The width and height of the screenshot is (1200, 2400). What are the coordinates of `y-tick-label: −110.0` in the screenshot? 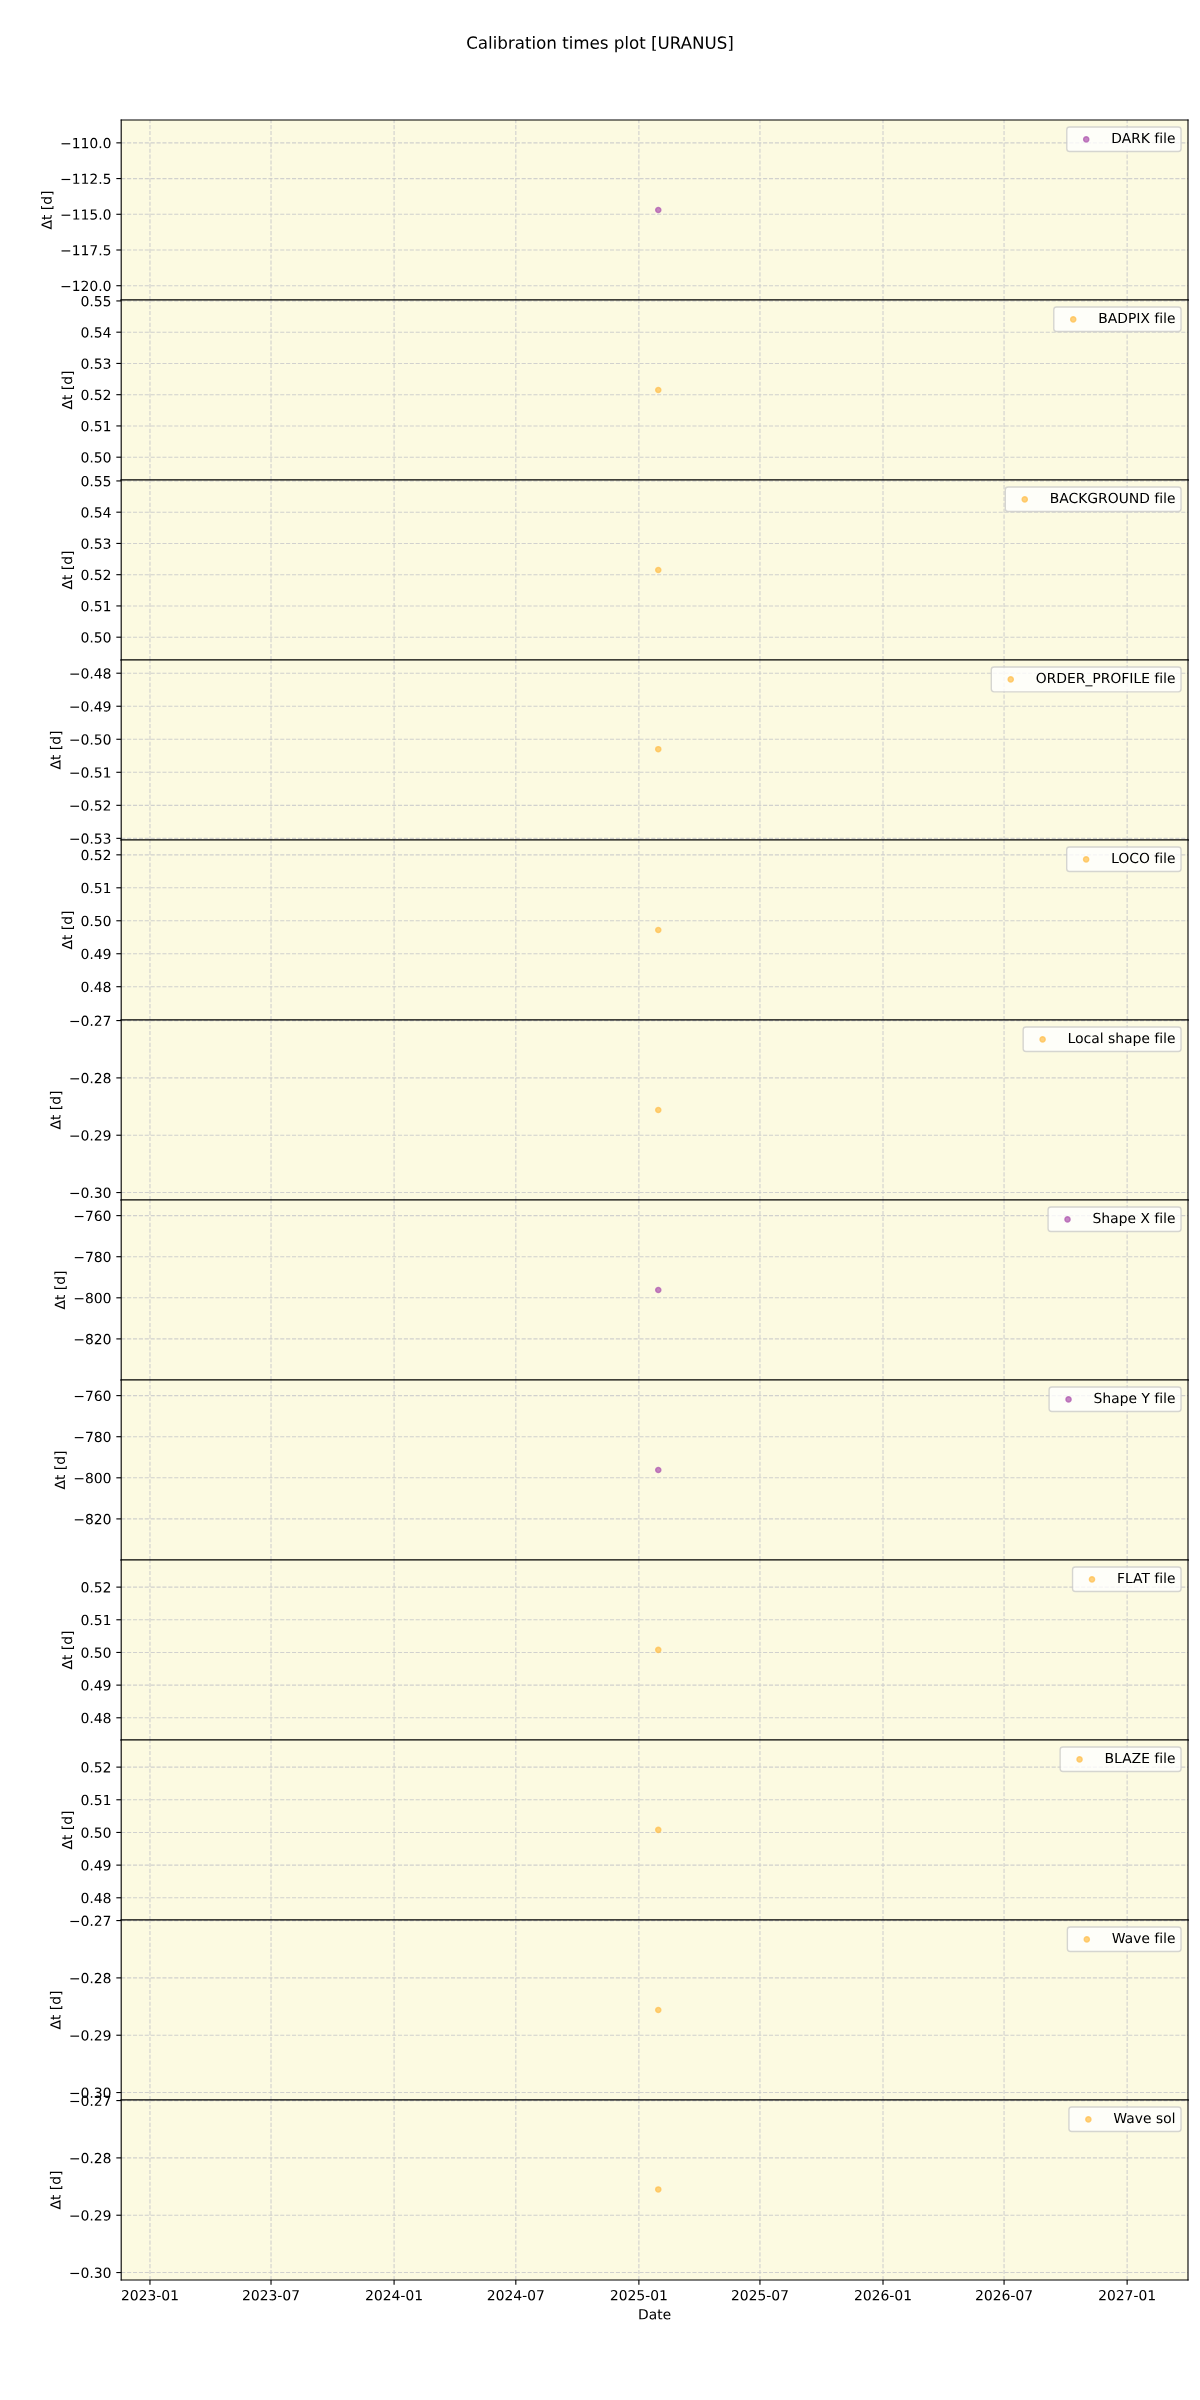 It's located at (86, 143).